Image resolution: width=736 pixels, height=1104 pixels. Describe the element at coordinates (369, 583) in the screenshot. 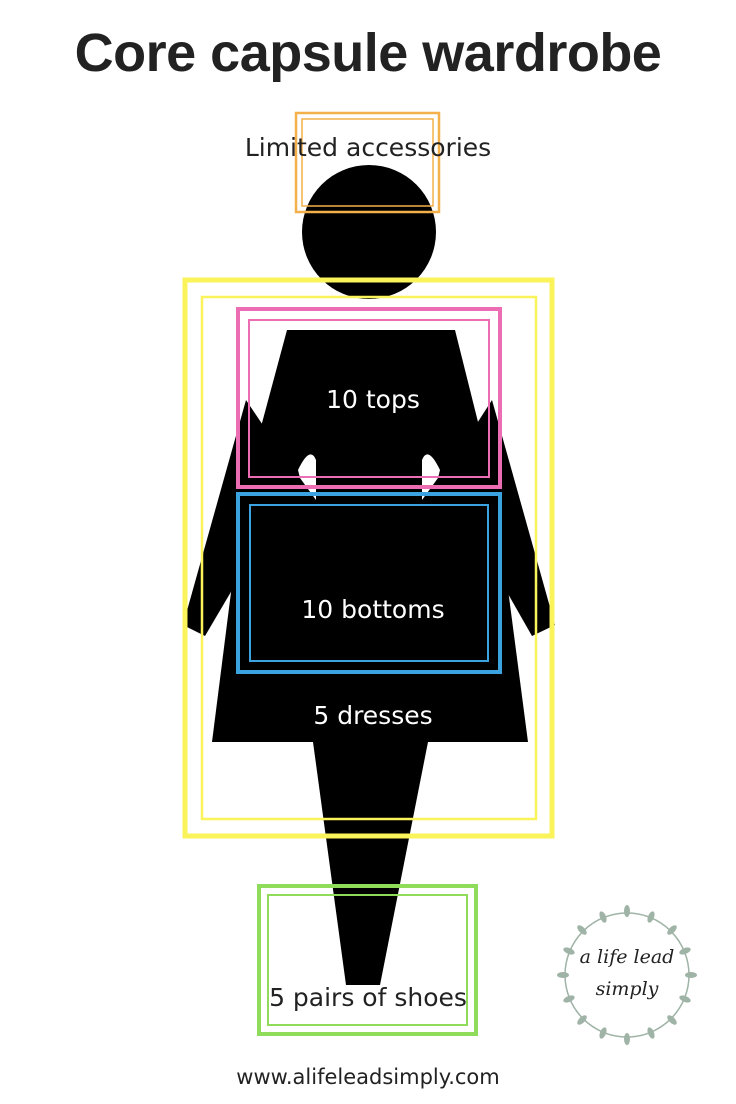

I see `bottoms-box` at that location.